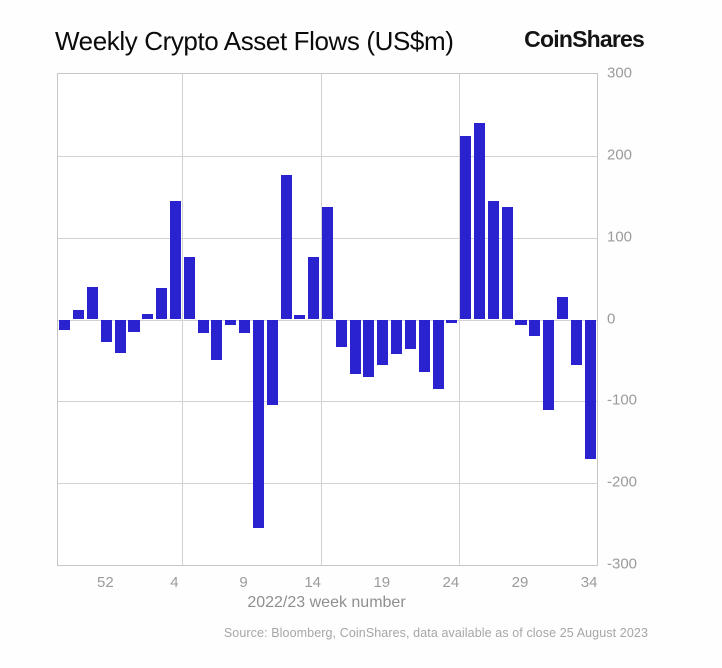 The width and height of the screenshot is (722, 668). What do you see at coordinates (174, 582) in the screenshot?
I see `x-tick-label-week-4: 4` at bounding box center [174, 582].